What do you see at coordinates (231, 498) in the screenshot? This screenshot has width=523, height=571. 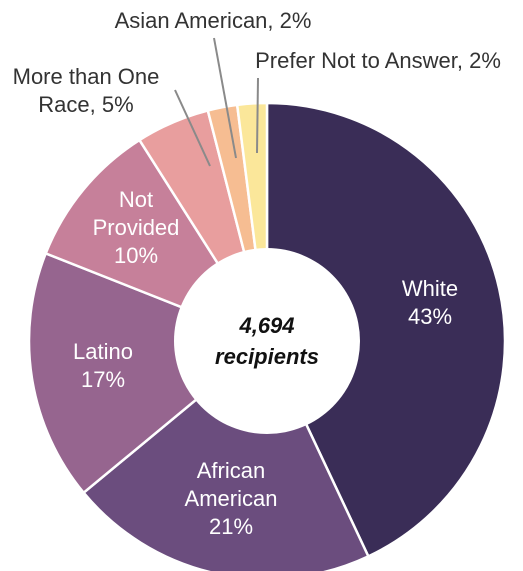 I see `label-african-american: African American 21%` at bounding box center [231, 498].